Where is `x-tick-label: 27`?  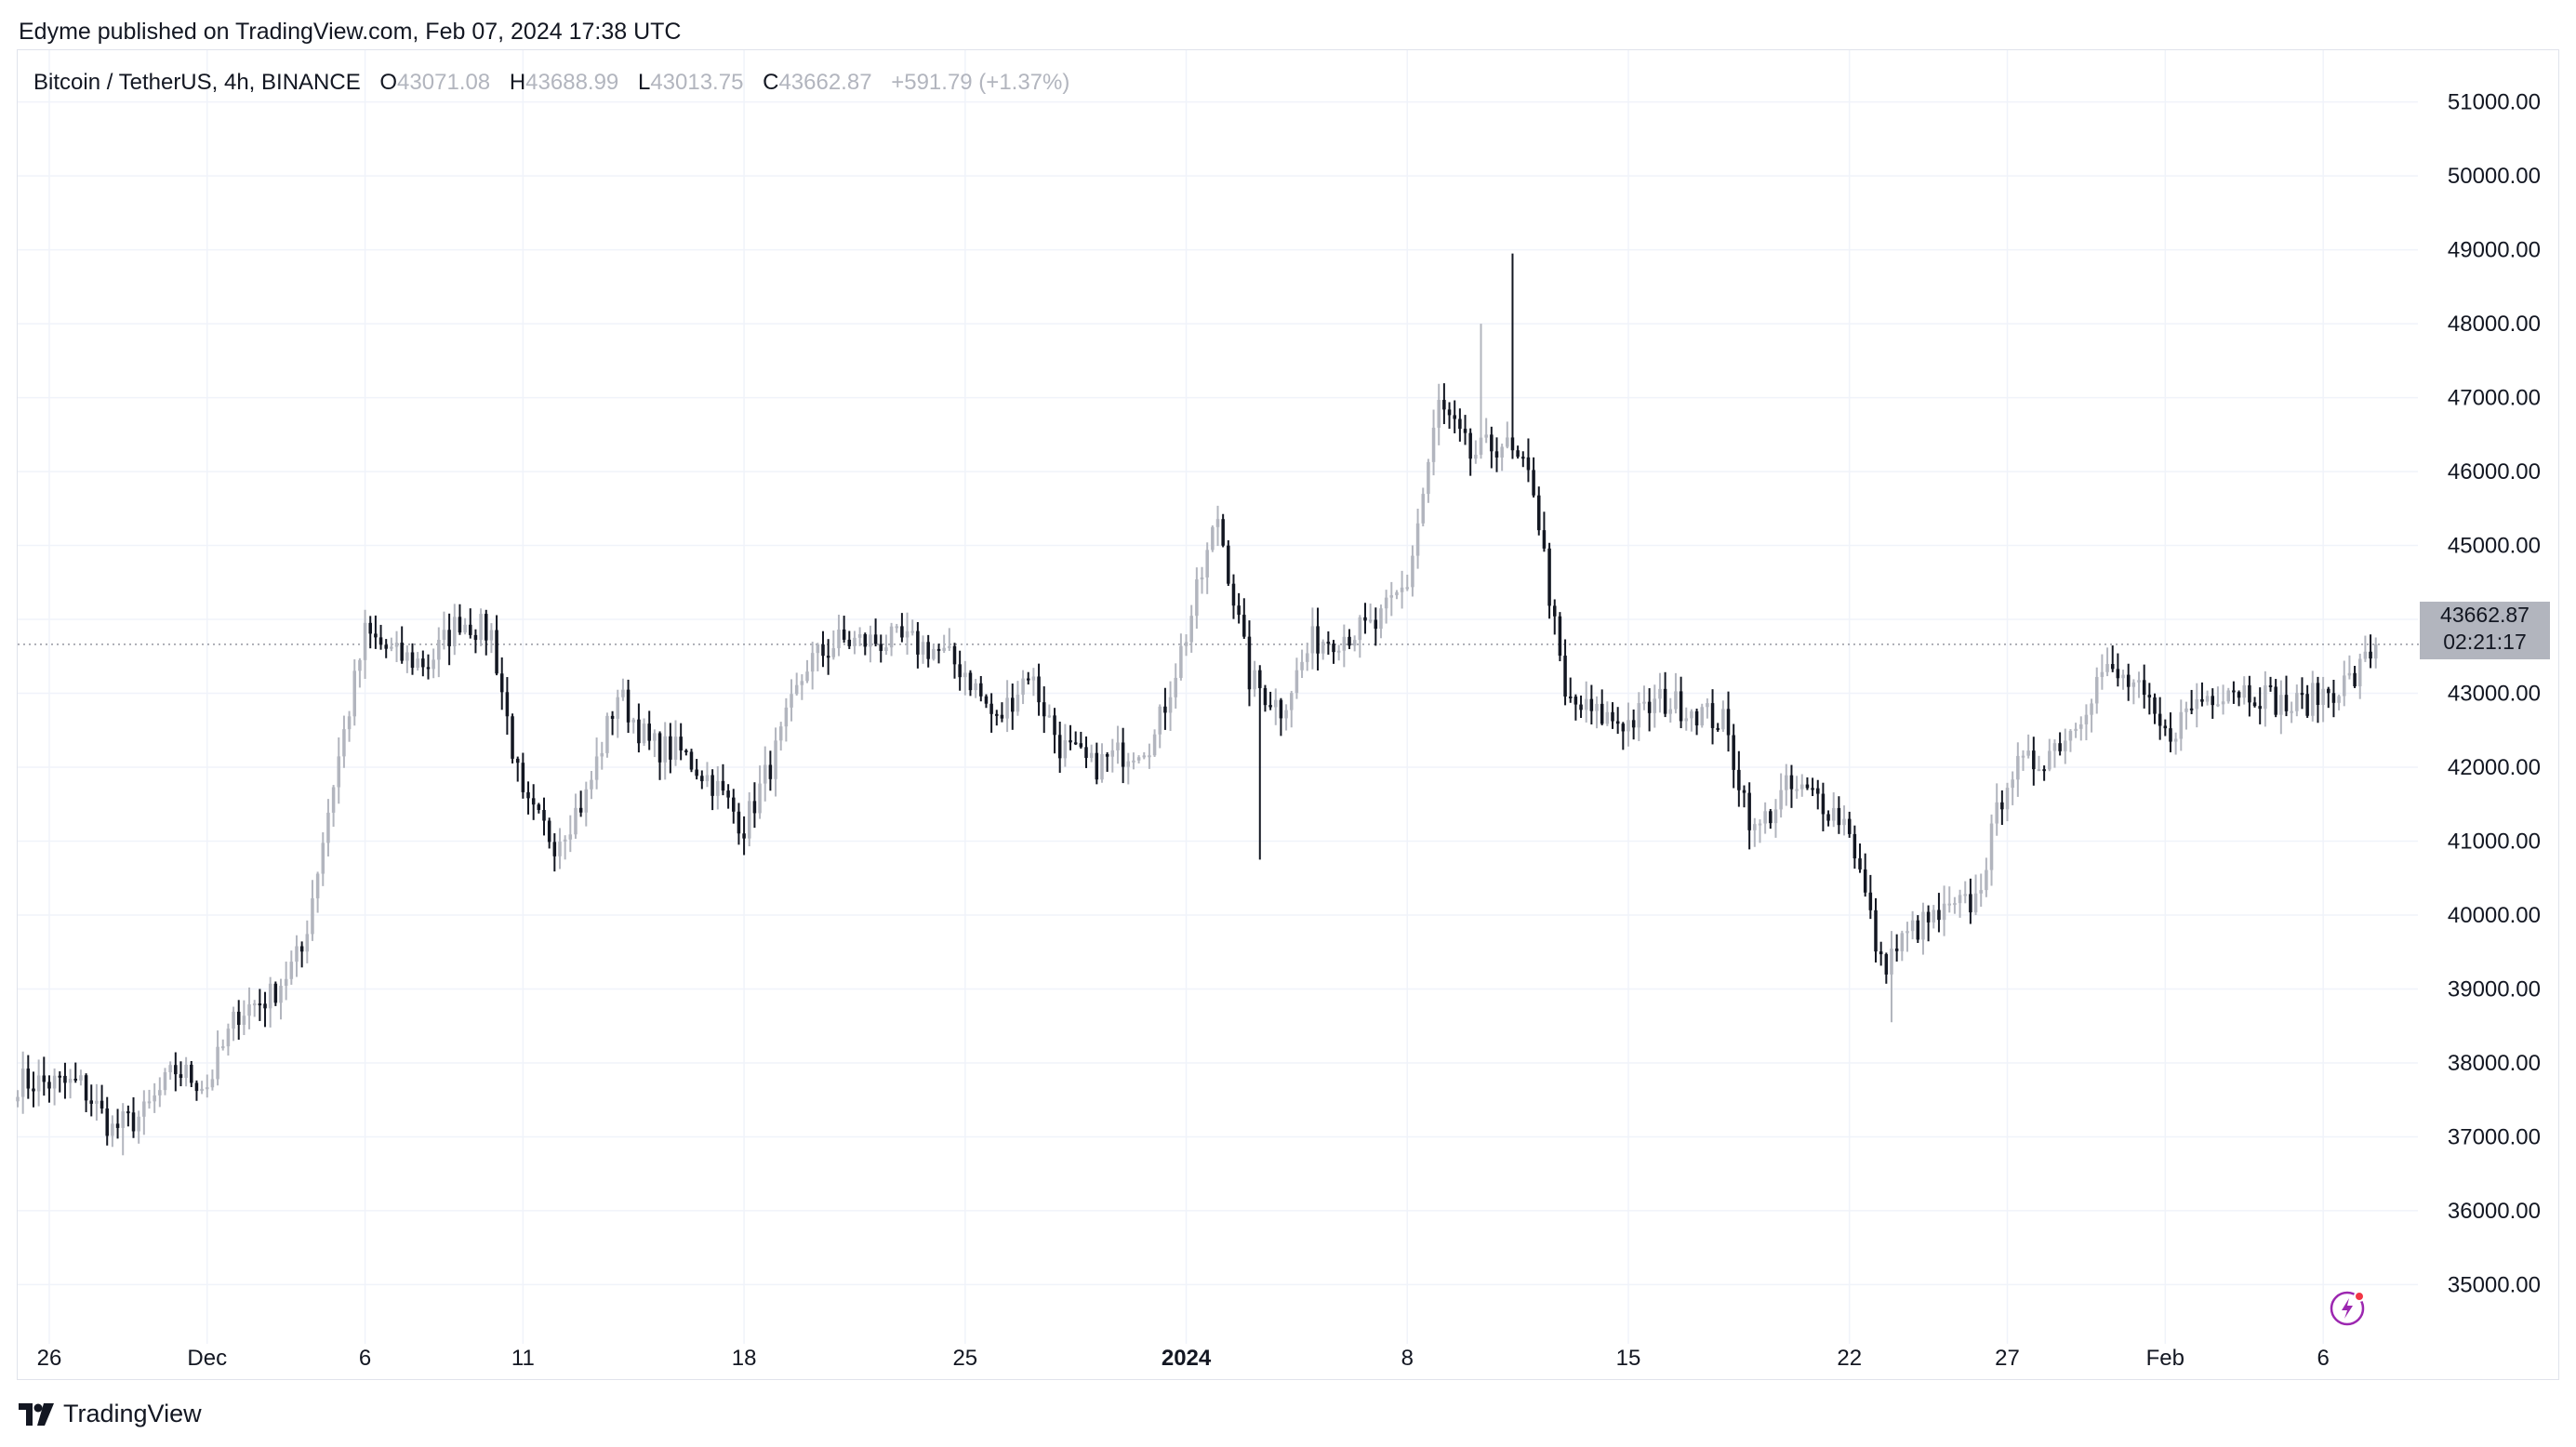 x-tick-label: 27 is located at coordinates (2007, 1358).